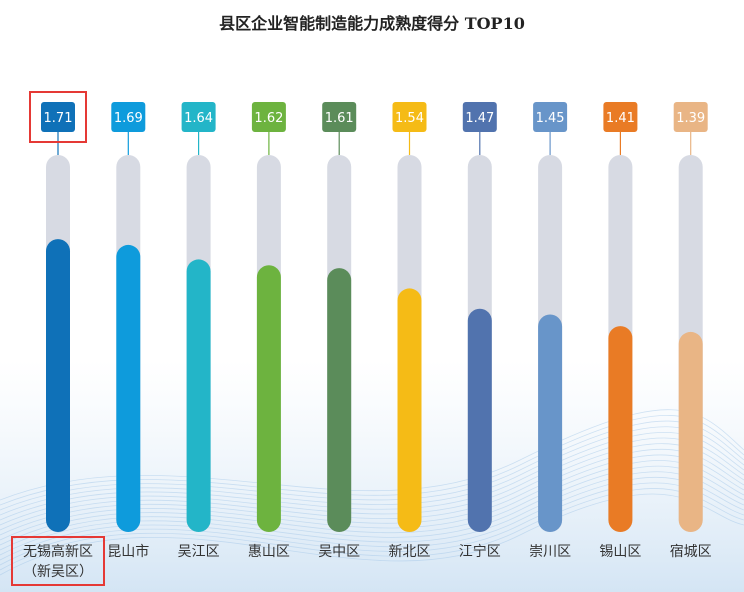 Image resolution: width=744 pixels, height=592 pixels. I want to click on category-label: 新北区, so click(410, 552).